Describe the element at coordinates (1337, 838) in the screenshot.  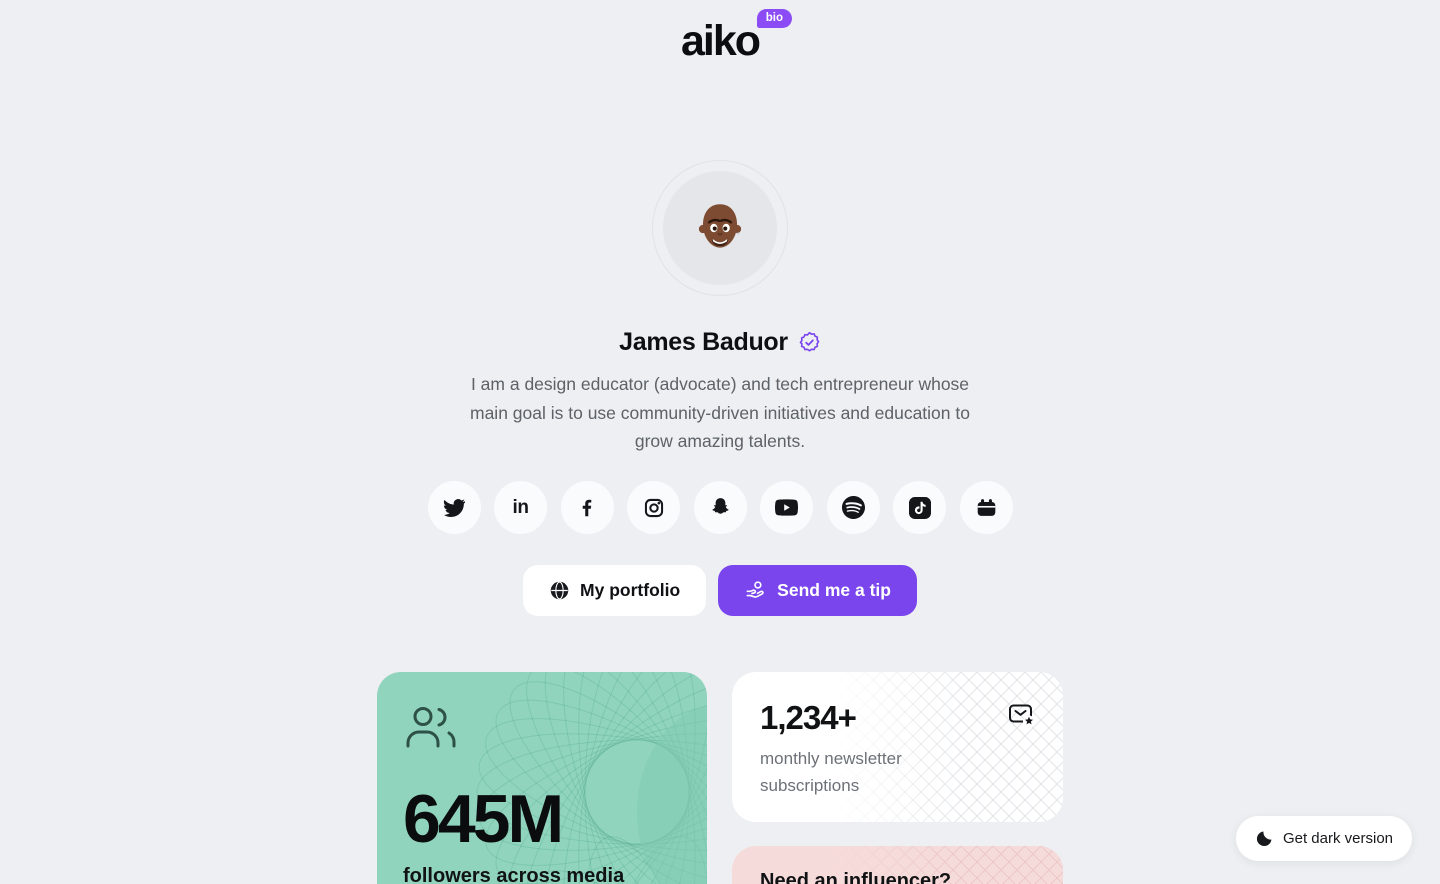
I see `get-dark-version-label: Get dark version` at that location.